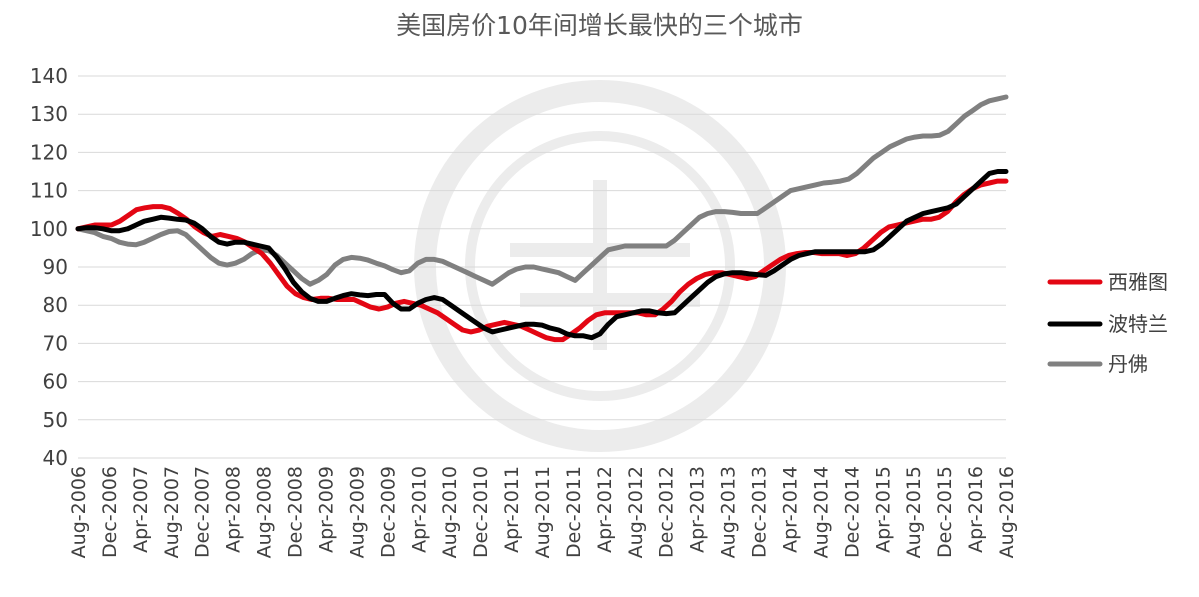  What do you see at coordinates (55, 343) in the screenshot?
I see `y-tick-label: 70` at bounding box center [55, 343].